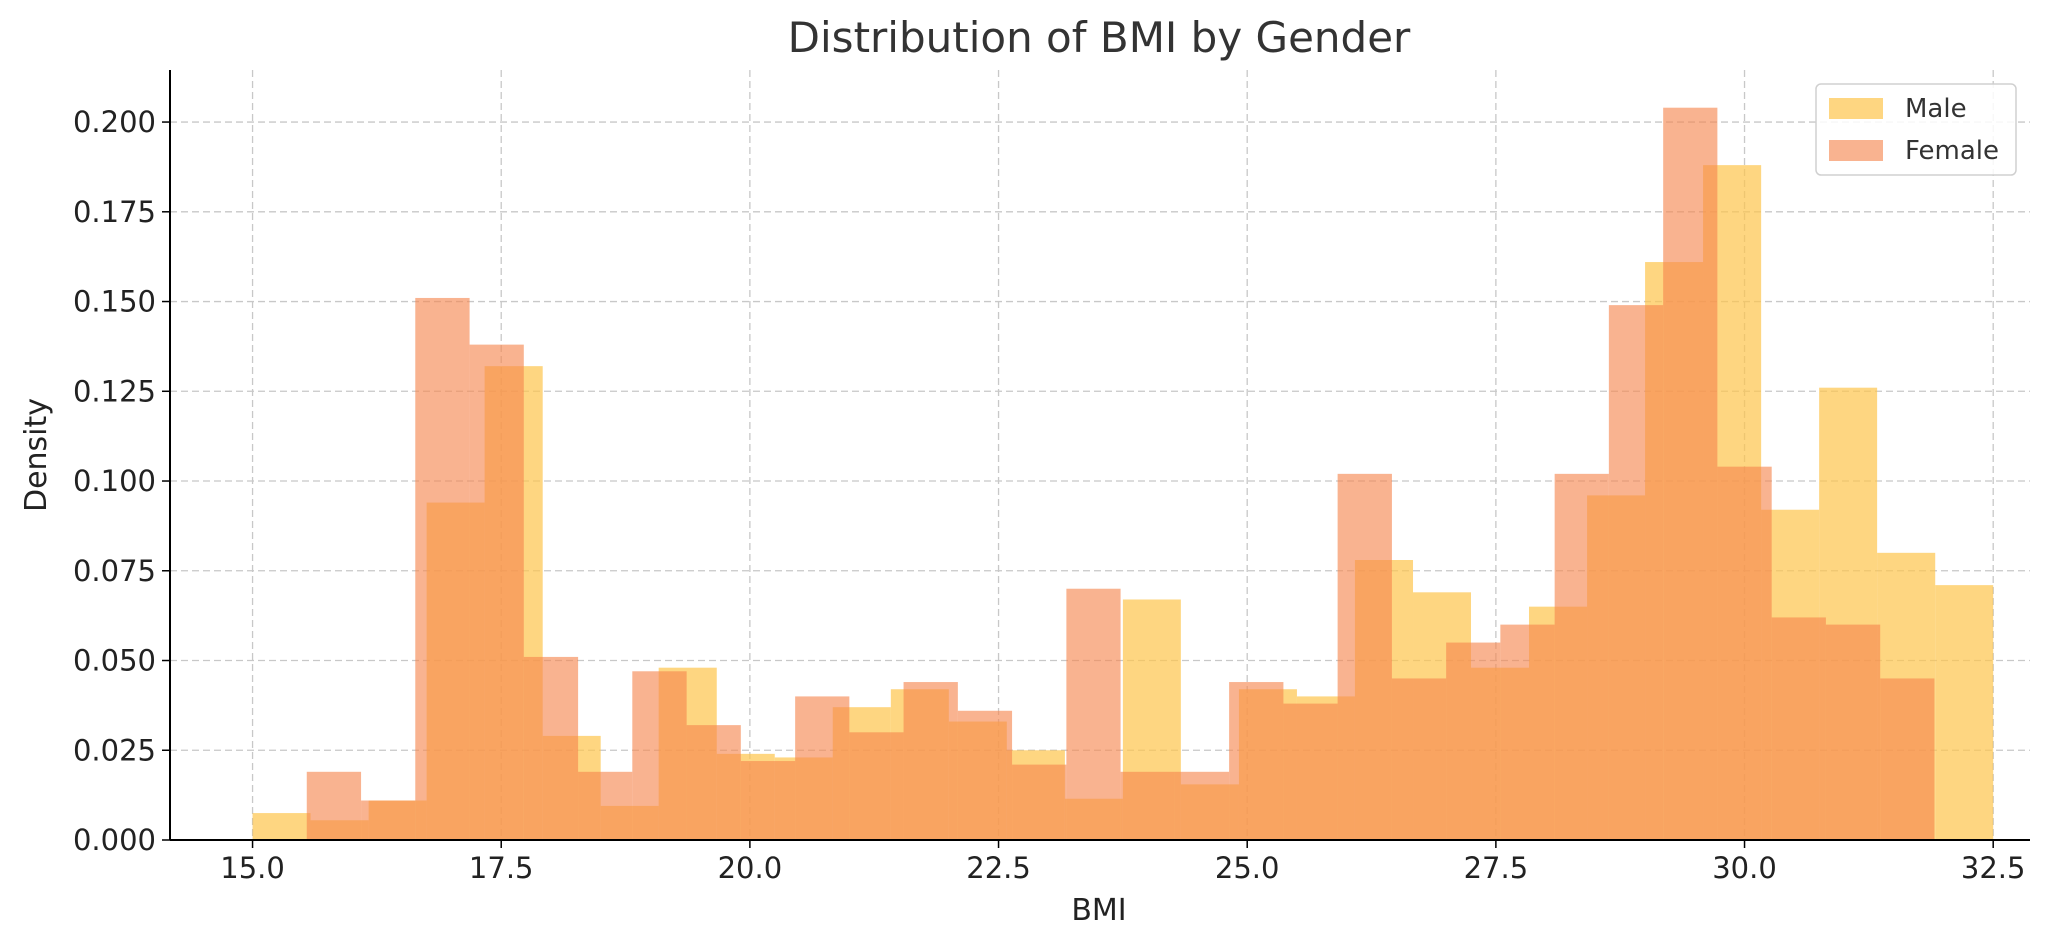  I want to click on x-axis-label: BMI, so click(1098, 910).